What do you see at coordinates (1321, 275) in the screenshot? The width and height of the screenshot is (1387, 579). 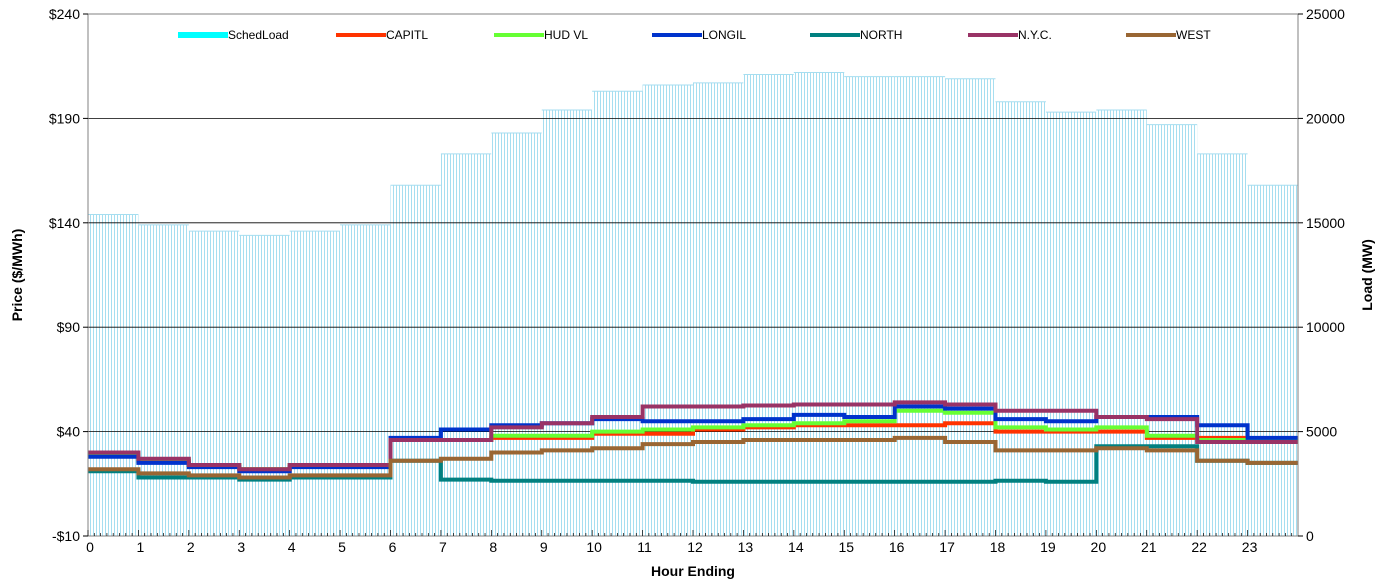 I see `y-axis-right: 0 5000 10000 15000 20000 25000` at bounding box center [1321, 275].